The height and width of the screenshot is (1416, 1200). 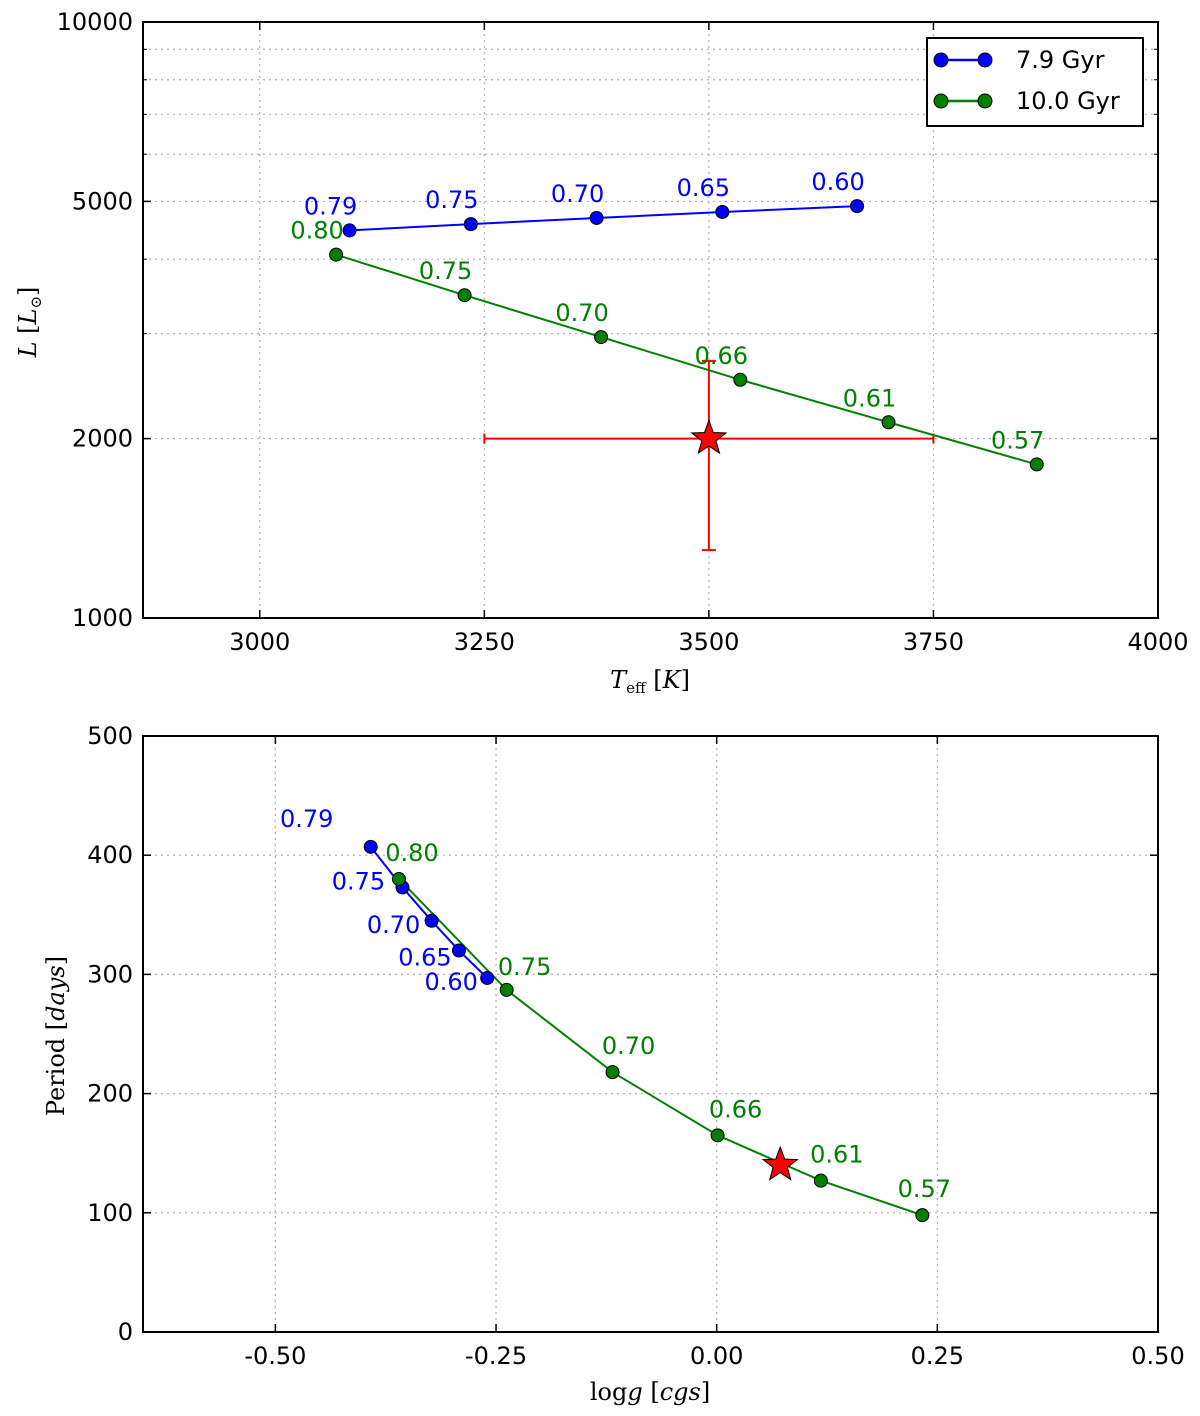 I want to click on y-tick-label: 10000, so click(x=95, y=22).